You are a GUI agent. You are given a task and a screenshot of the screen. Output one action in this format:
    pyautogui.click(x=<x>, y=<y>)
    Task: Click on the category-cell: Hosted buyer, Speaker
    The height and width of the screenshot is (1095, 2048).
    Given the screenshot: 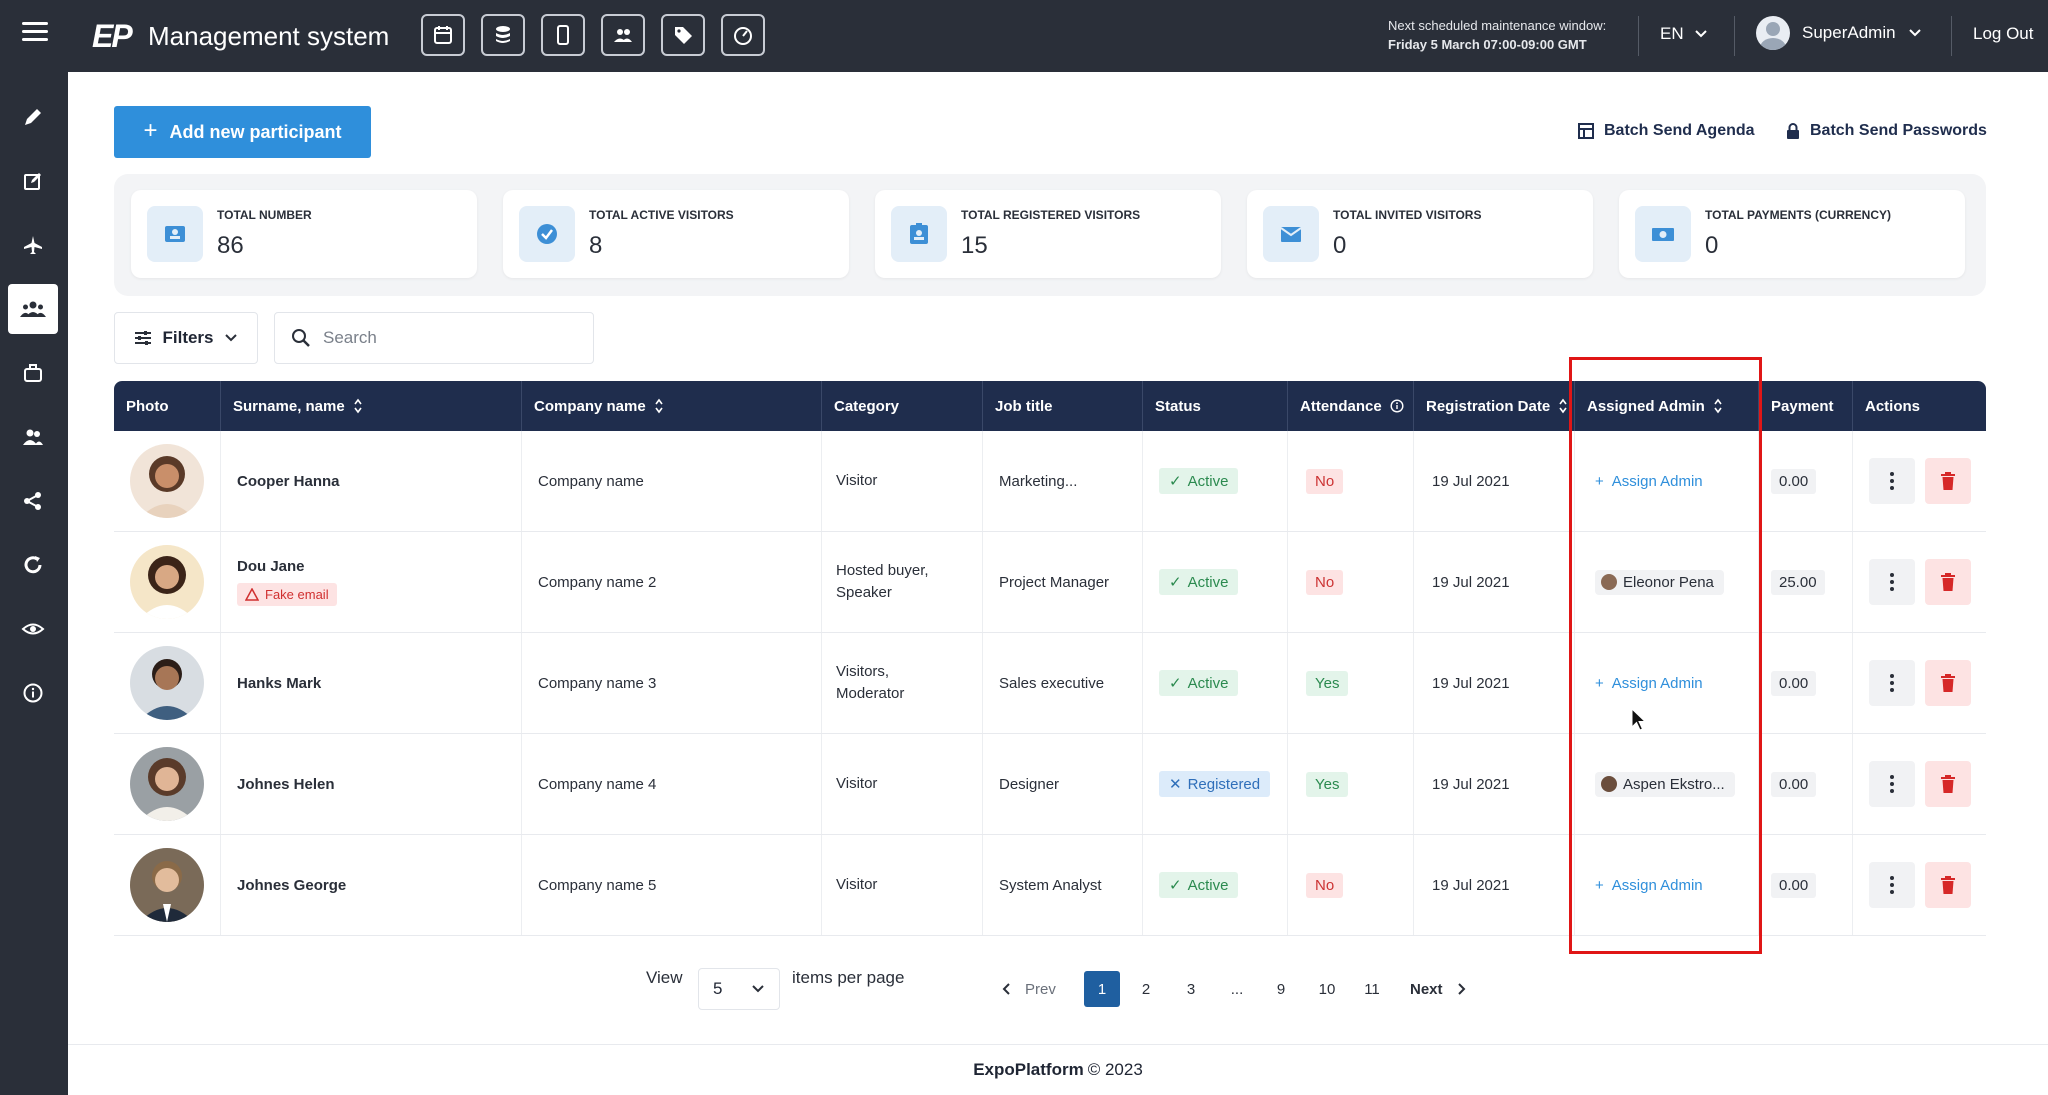 What is the action you would take?
    pyautogui.click(x=902, y=582)
    